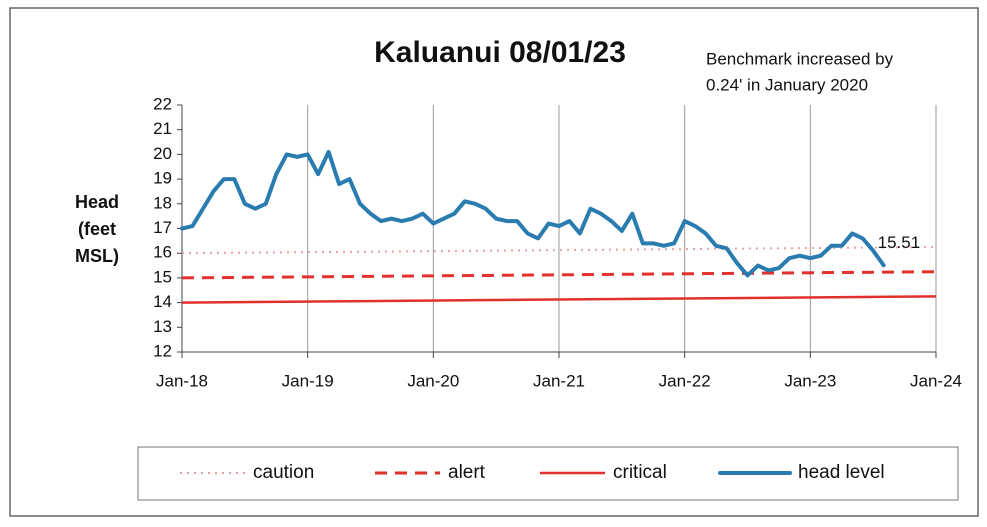  What do you see at coordinates (162, 252) in the screenshot?
I see `y-tick-label: 16` at bounding box center [162, 252].